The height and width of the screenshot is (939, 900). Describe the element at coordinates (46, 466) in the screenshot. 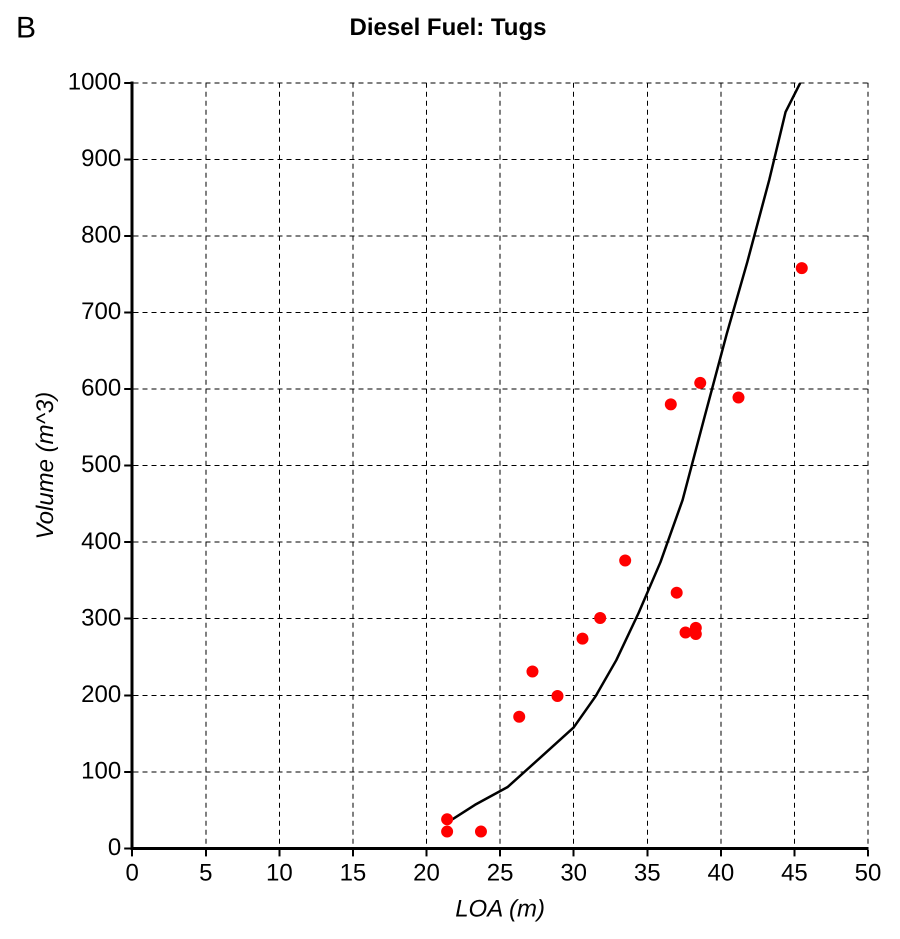

I see `y-axis-title: Volume (m^3)` at that location.